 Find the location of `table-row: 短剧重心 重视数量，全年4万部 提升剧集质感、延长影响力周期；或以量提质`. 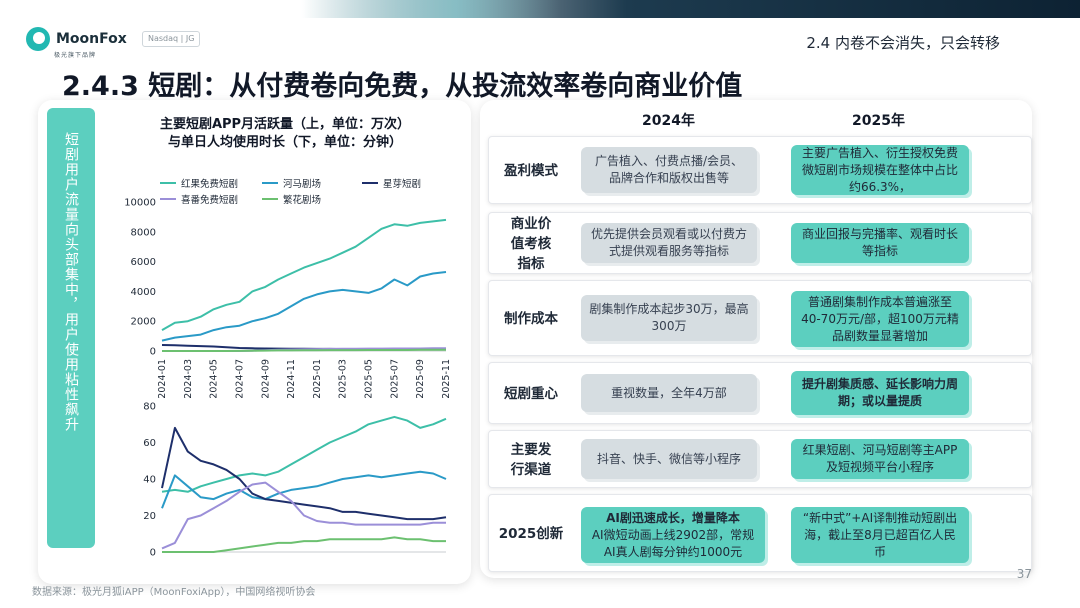

table-row: 短剧重心 重视数量，全年4万部 提升剧集质感、延长影响力周期；或以量提质 is located at coordinates (760, 393).